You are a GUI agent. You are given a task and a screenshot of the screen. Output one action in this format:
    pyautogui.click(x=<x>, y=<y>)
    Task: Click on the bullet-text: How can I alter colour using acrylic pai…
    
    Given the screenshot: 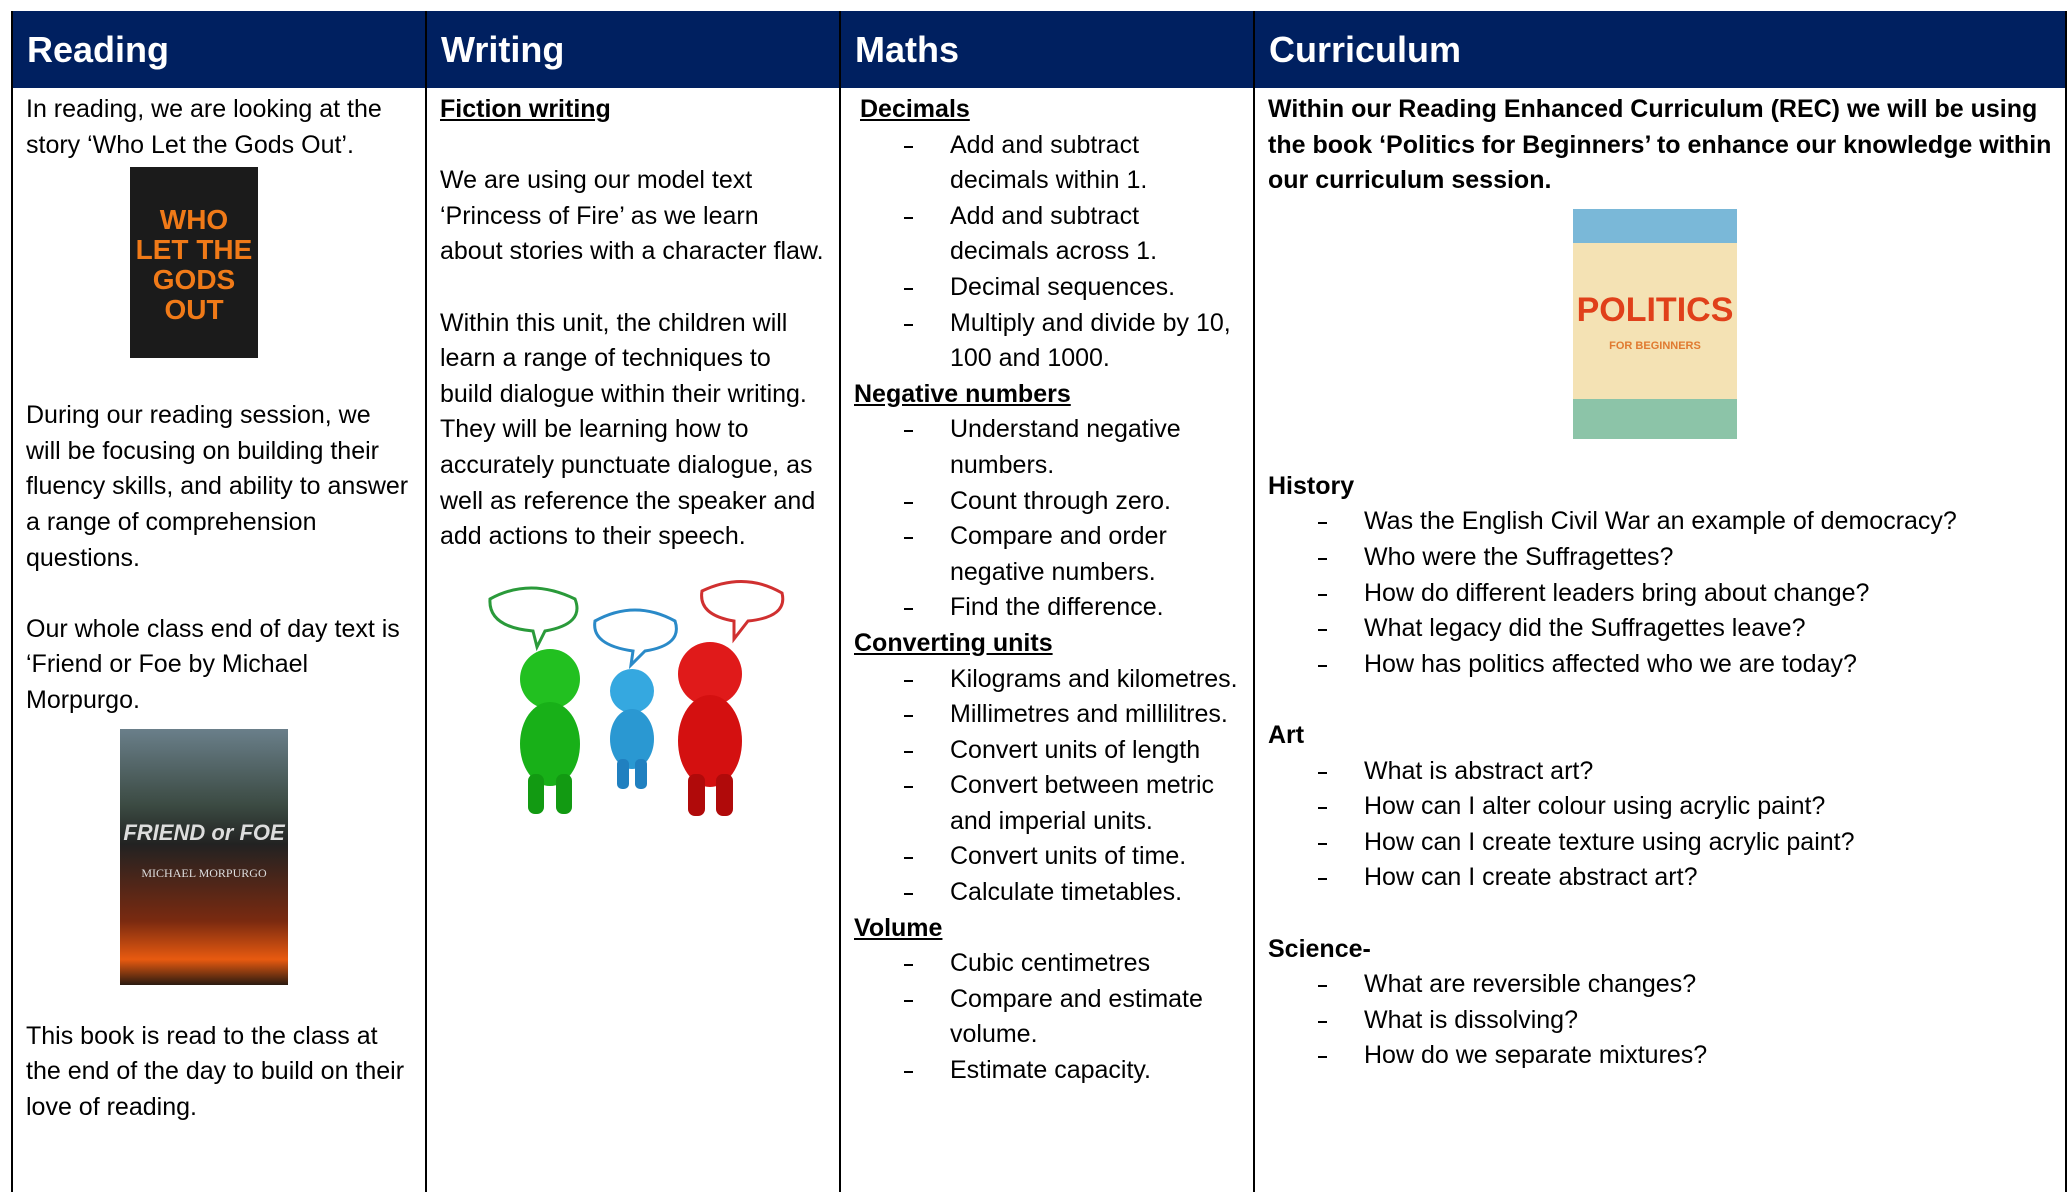 What is the action you would take?
    pyautogui.click(x=1595, y=806)
    